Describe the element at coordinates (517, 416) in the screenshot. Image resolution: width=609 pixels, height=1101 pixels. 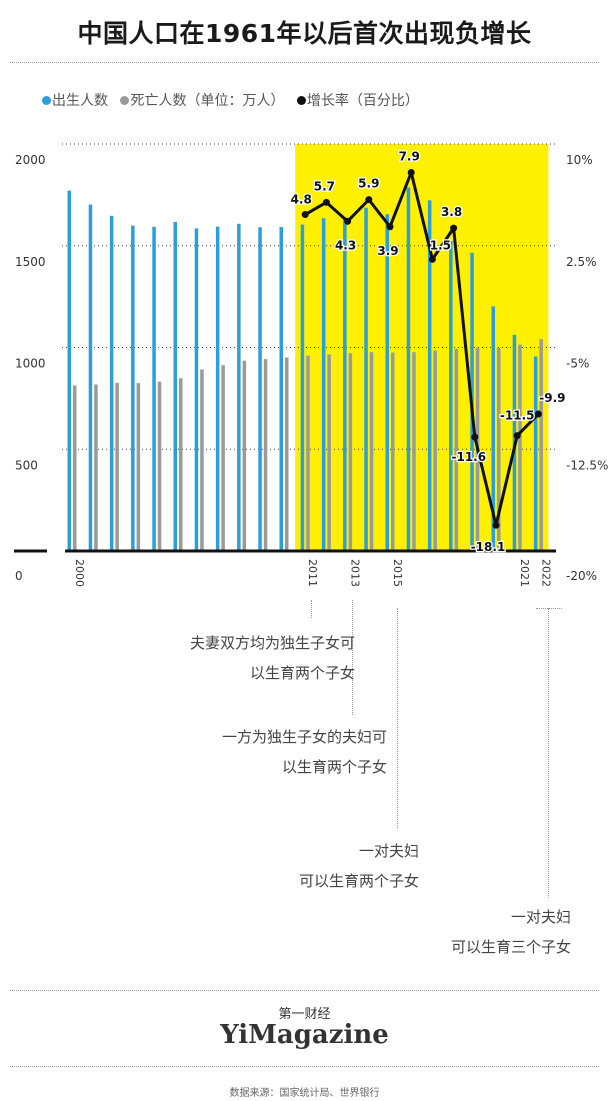
I see `growth-label-2021: -11.5` at that location.